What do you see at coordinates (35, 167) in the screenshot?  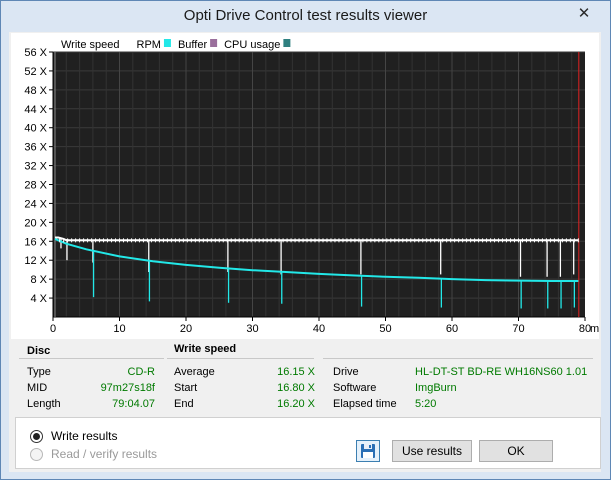 I see `y-tick-label: 32 X` at bounding box center [35, 167].